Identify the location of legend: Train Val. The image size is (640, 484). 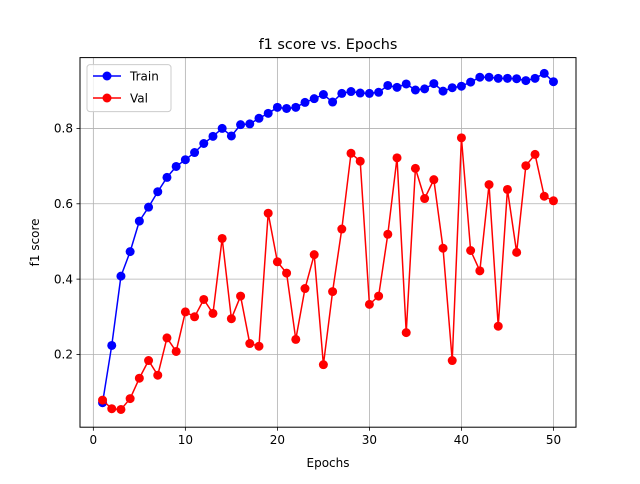
(129, 88).